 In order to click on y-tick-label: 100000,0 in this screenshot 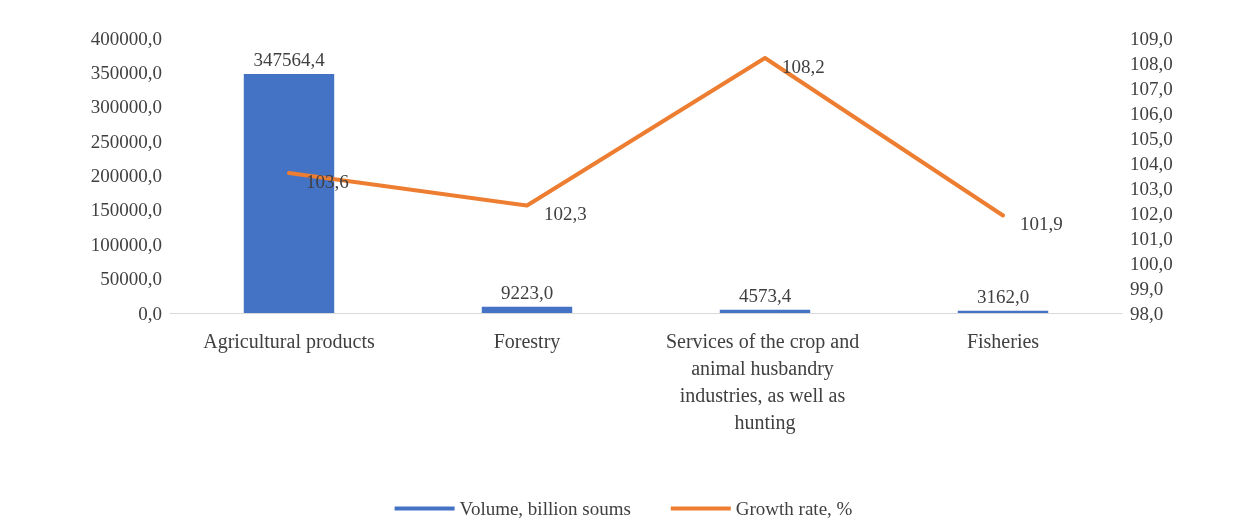, I will do `click(126, 244)`.